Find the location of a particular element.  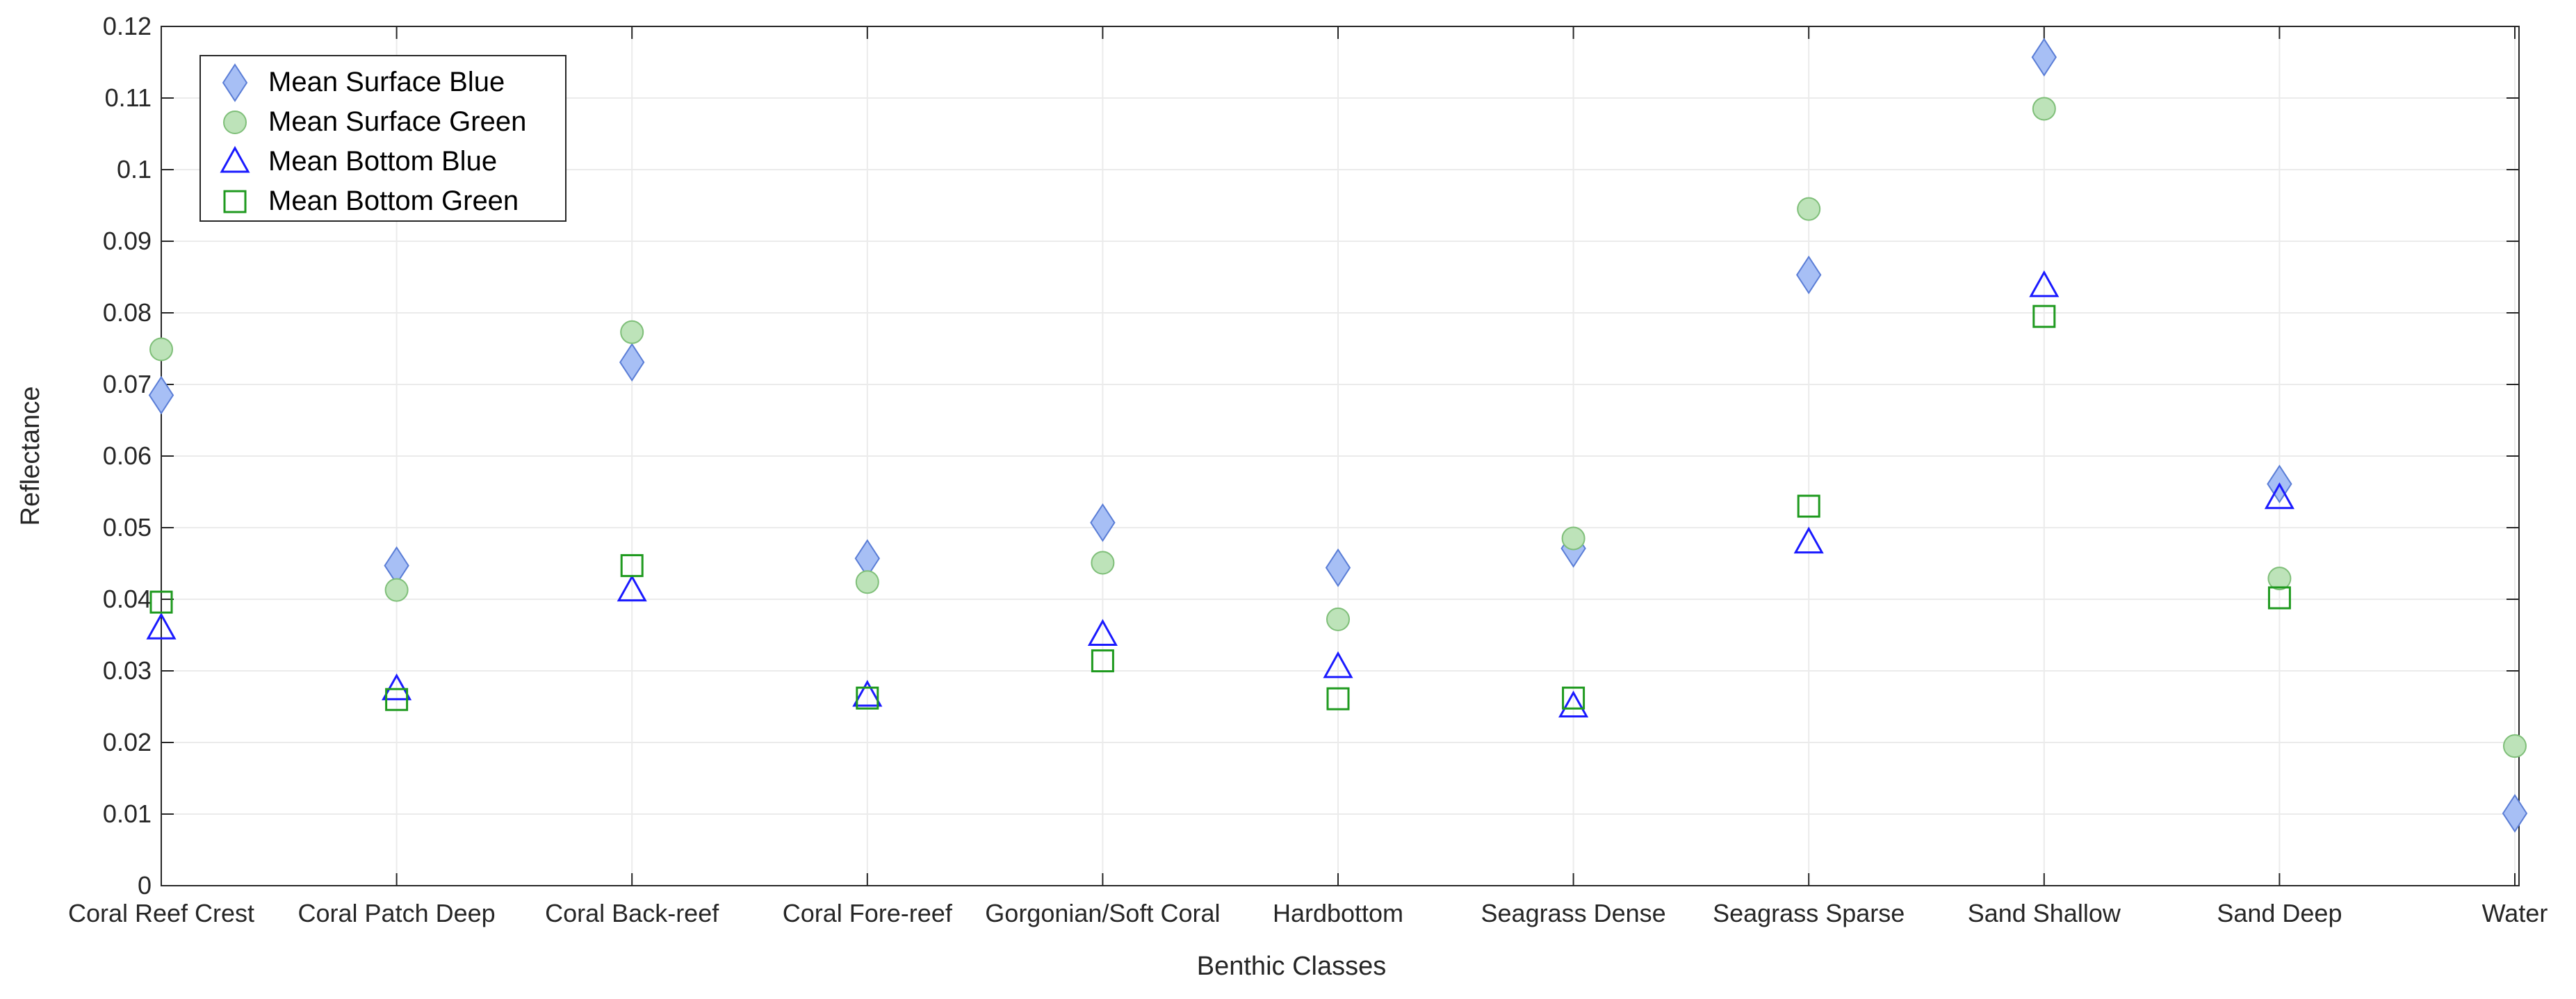

legend-marker-square-icon is located at coordinates (235, 202).